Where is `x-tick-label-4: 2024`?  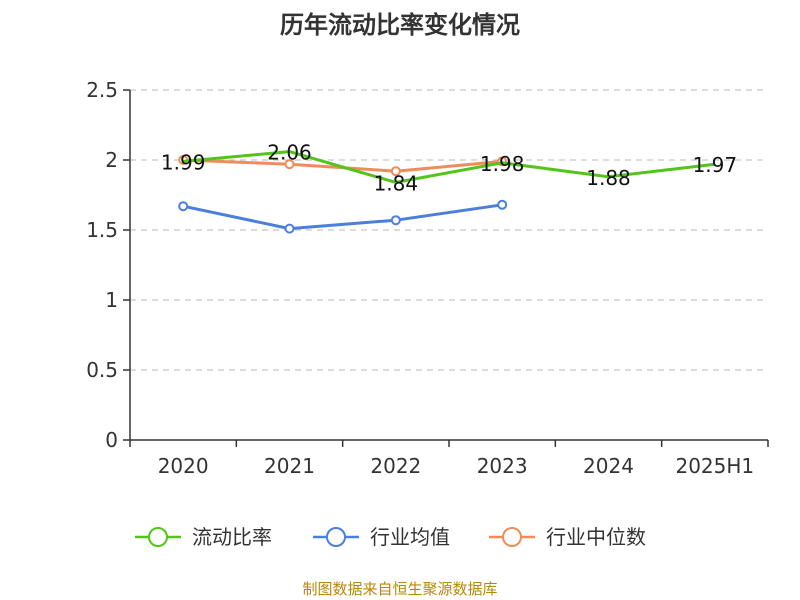
x-tick-label-4: 2024 is located at coordinates (608, 466).